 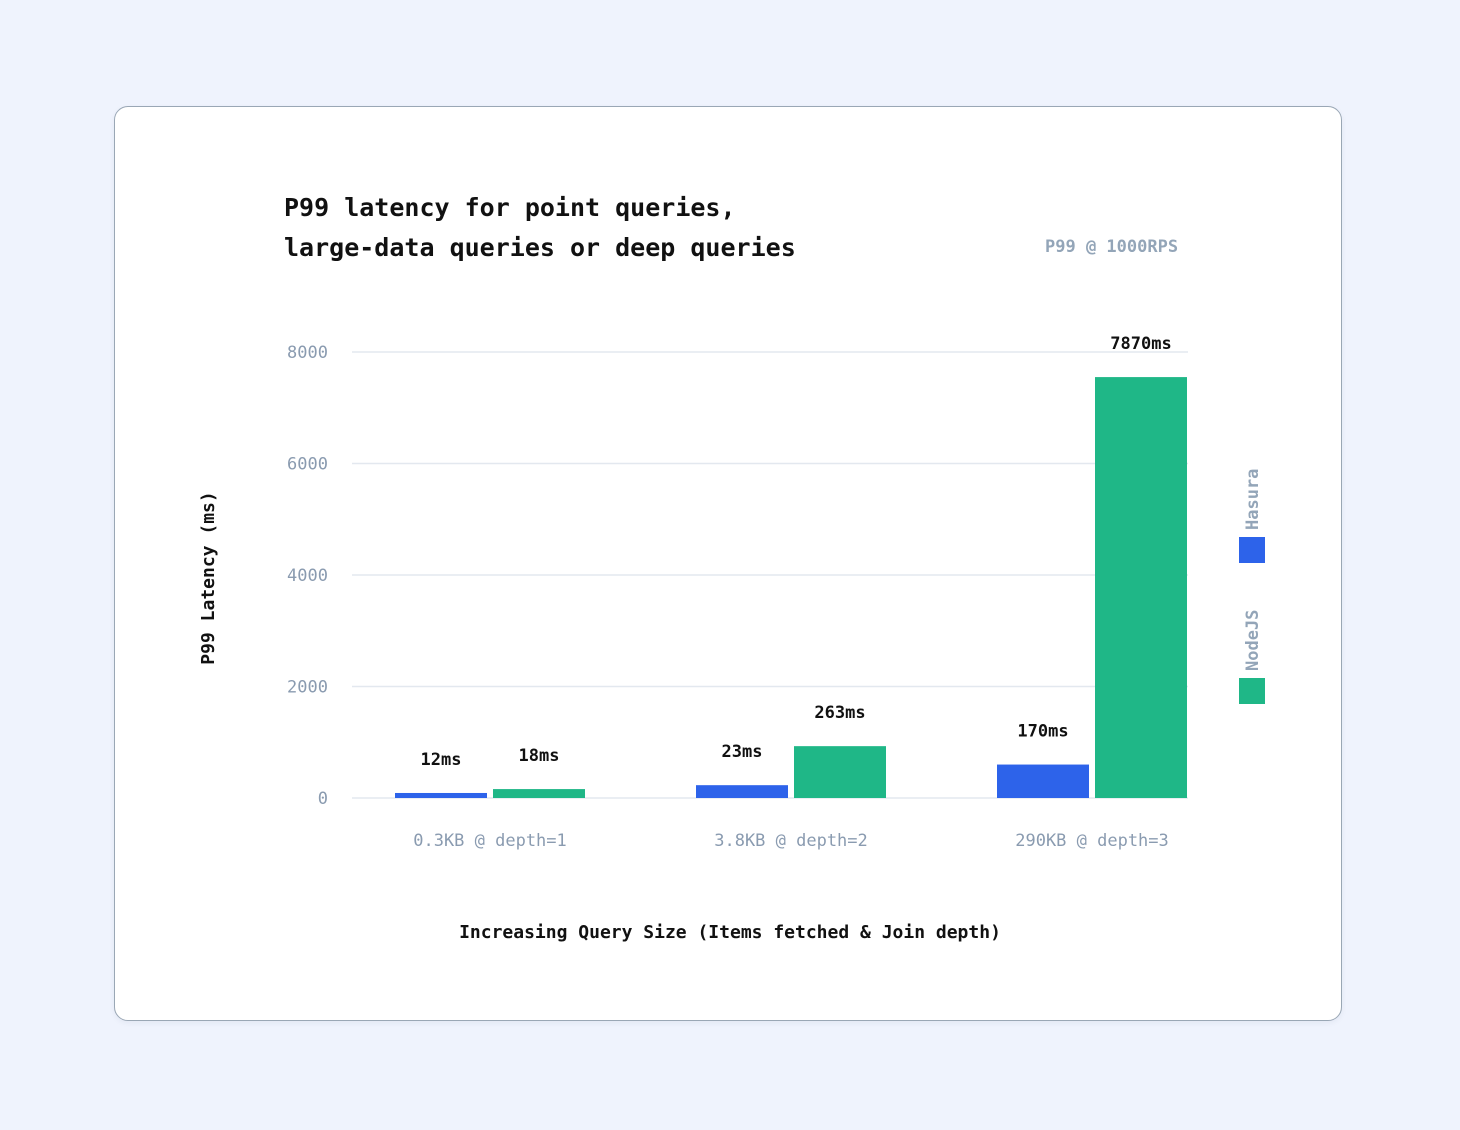 What do you see at coordinates (540, 247) in the screenshot?
I see `chart-title-line-2: large-data queries or deep queries` at bounding box center [540, 247].